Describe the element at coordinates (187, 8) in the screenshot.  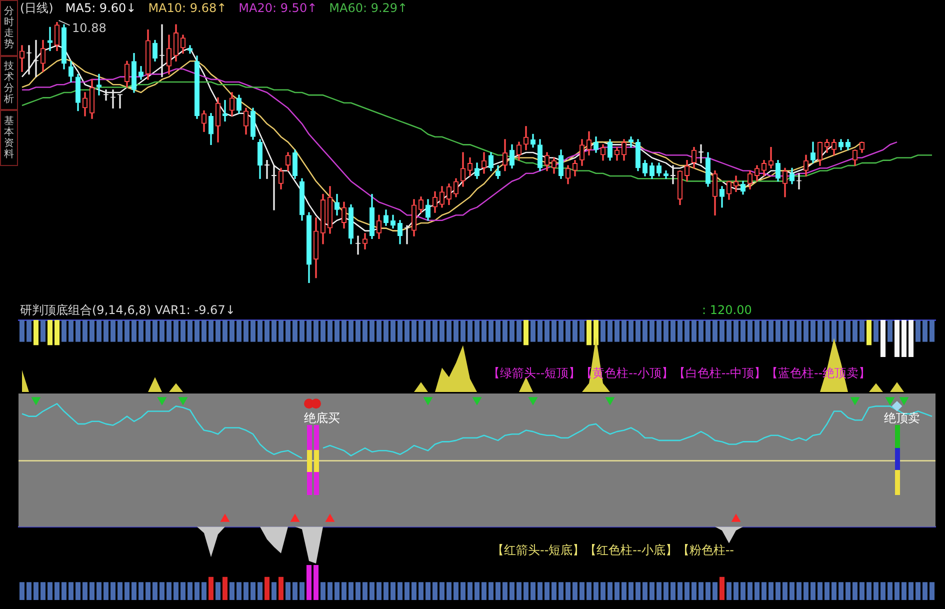
I see `text: MA10: 9.68↑` at that location.